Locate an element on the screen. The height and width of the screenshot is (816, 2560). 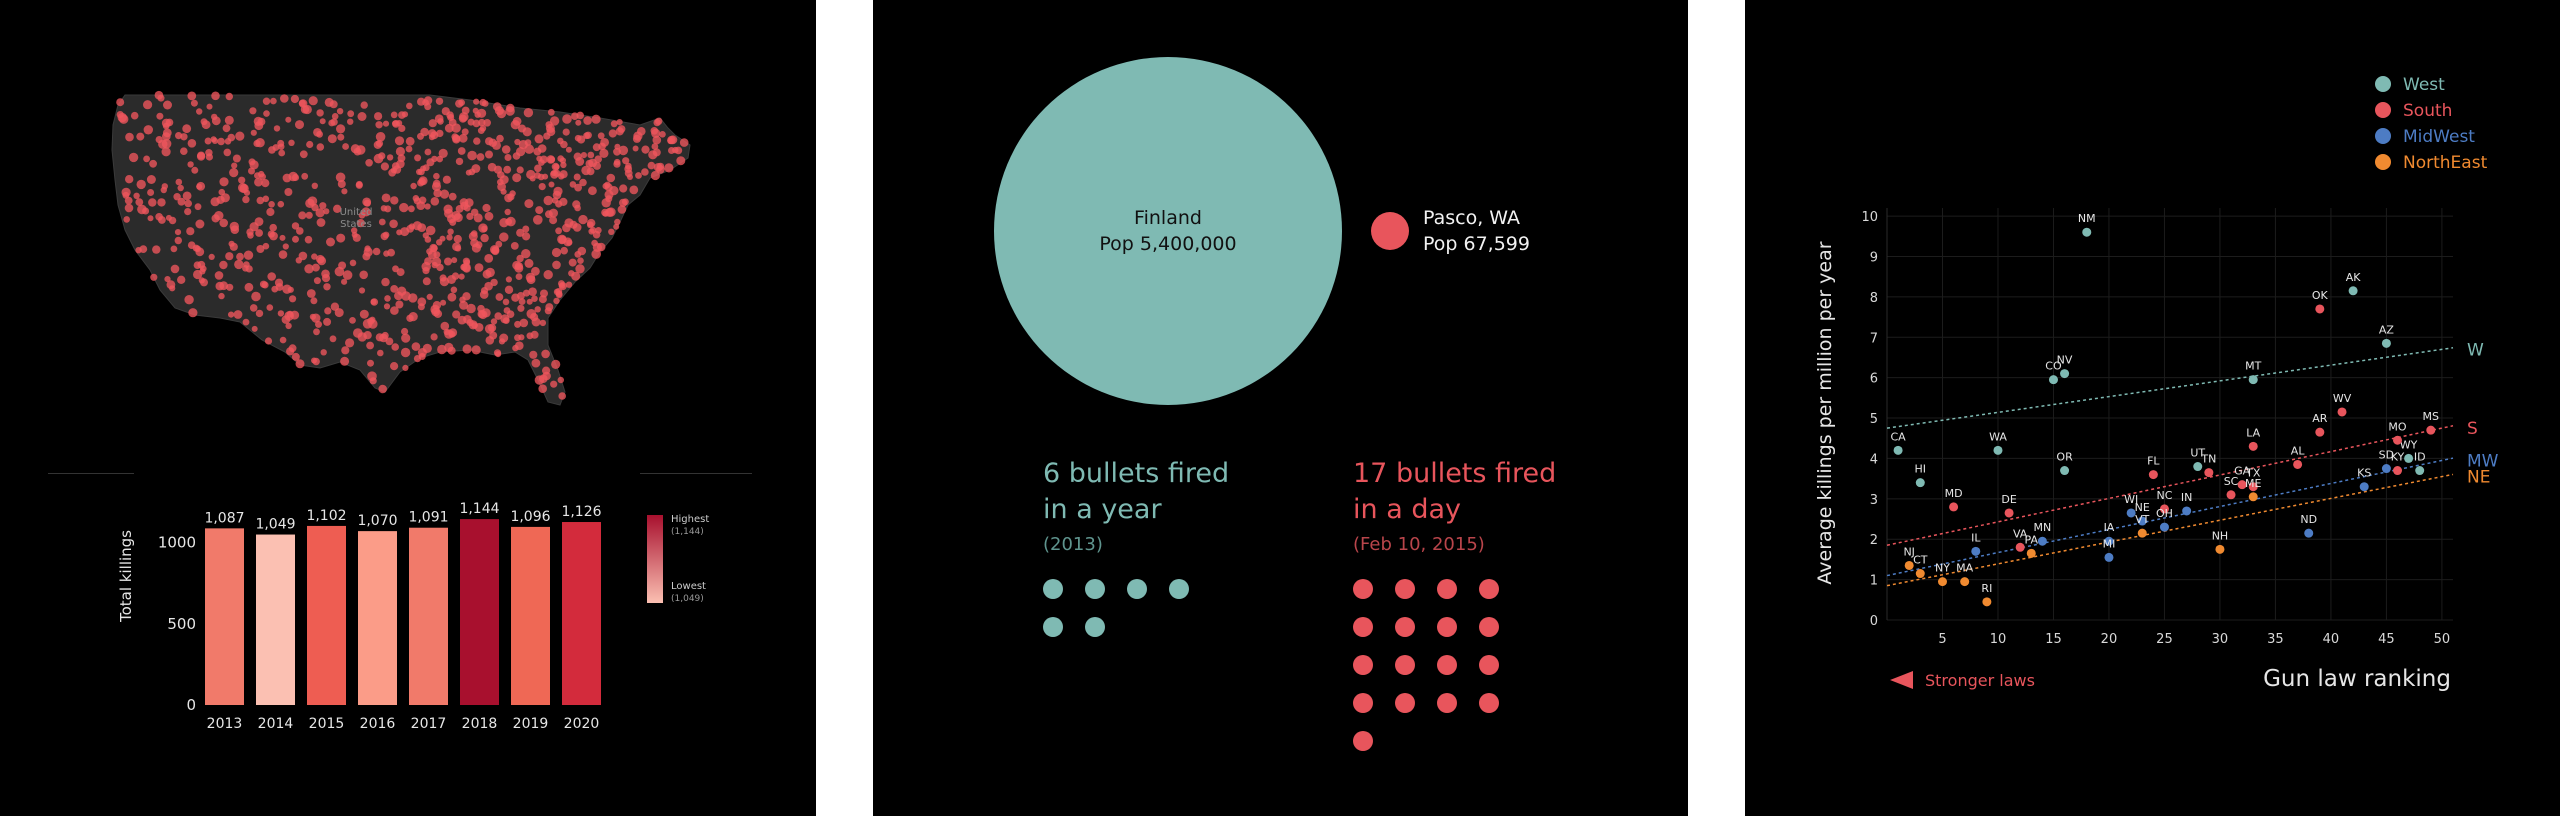
state-label: AZ is located at coordinates (2387, 329).